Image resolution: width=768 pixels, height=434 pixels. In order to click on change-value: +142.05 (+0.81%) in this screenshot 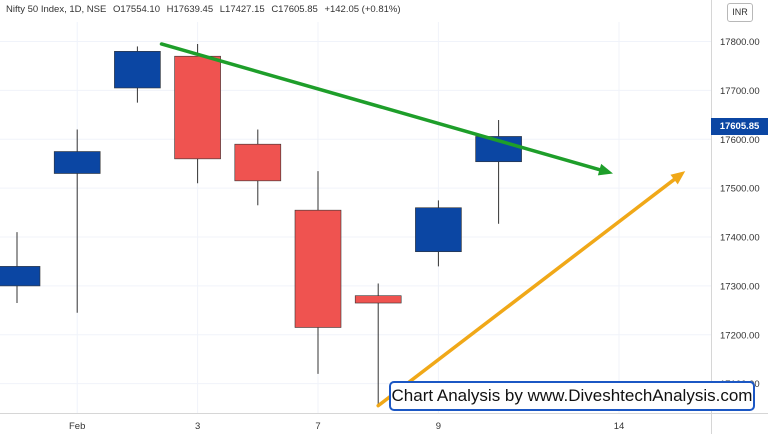, I will do `click(362, 9)`.